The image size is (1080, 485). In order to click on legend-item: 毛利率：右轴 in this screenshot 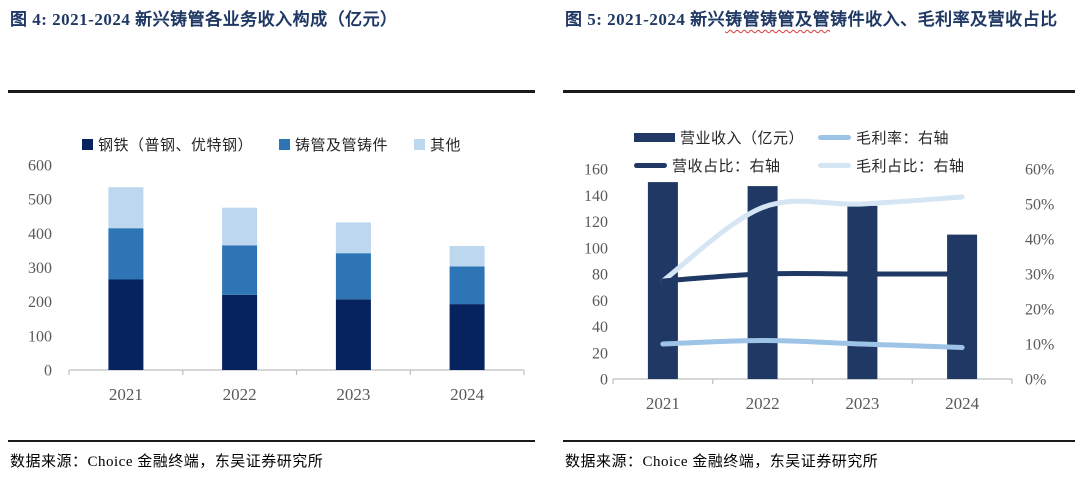, I will do `click(883, 137)`.